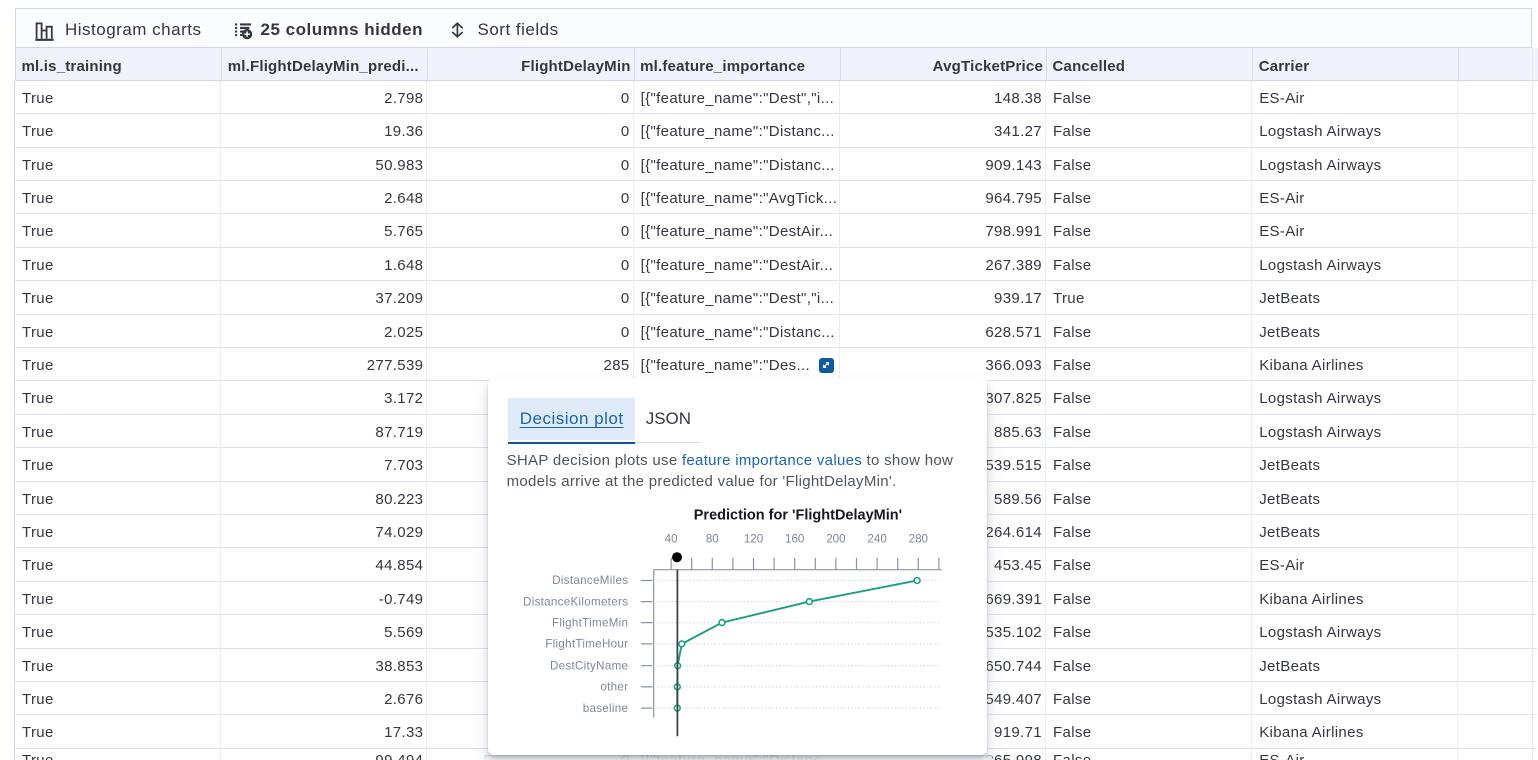  What do you see at coordinates (876, 538) in the screenshot?
I see `svg-text: 240` at bounding box center [876, 538].